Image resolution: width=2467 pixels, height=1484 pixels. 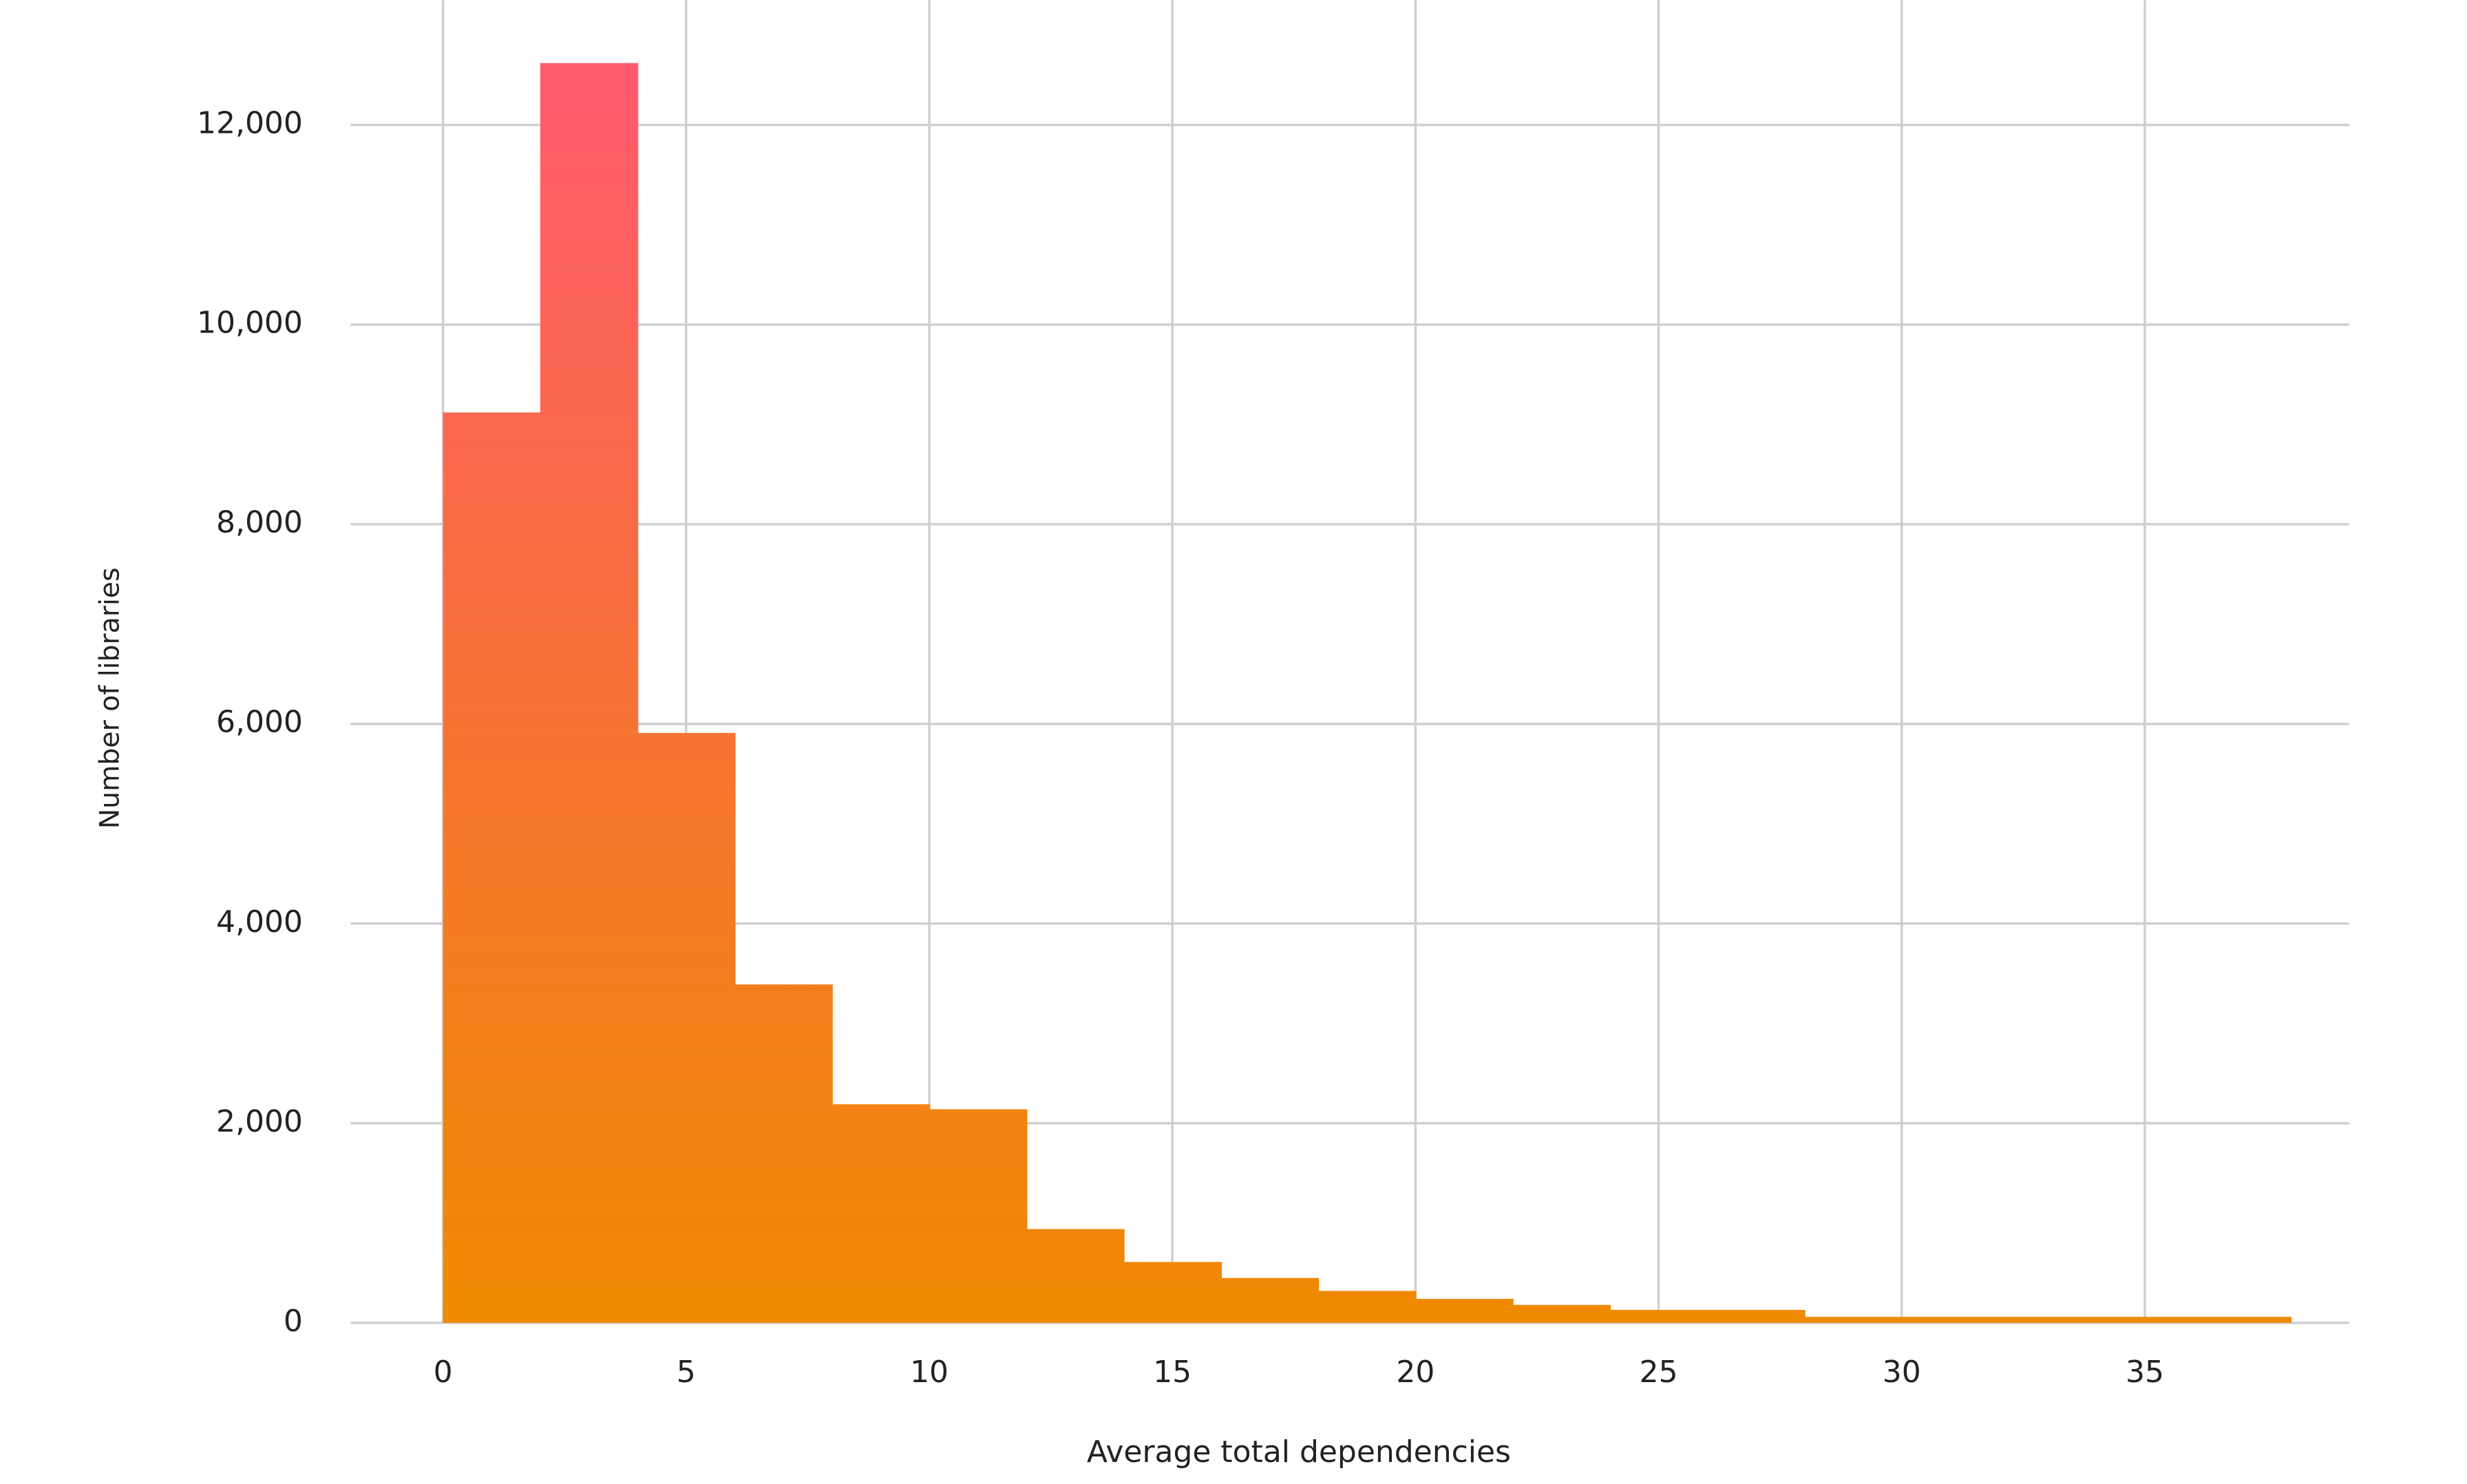 What do you see at coordinates (259, 722) in the screenshot?
I see `y-tick-label: 6,000` at bounding box center [259, 722].